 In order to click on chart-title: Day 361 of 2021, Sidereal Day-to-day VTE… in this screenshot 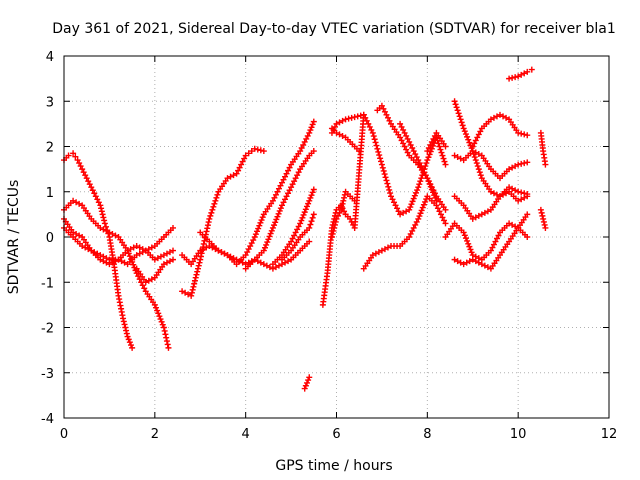, I will do `click(333, 29)`.